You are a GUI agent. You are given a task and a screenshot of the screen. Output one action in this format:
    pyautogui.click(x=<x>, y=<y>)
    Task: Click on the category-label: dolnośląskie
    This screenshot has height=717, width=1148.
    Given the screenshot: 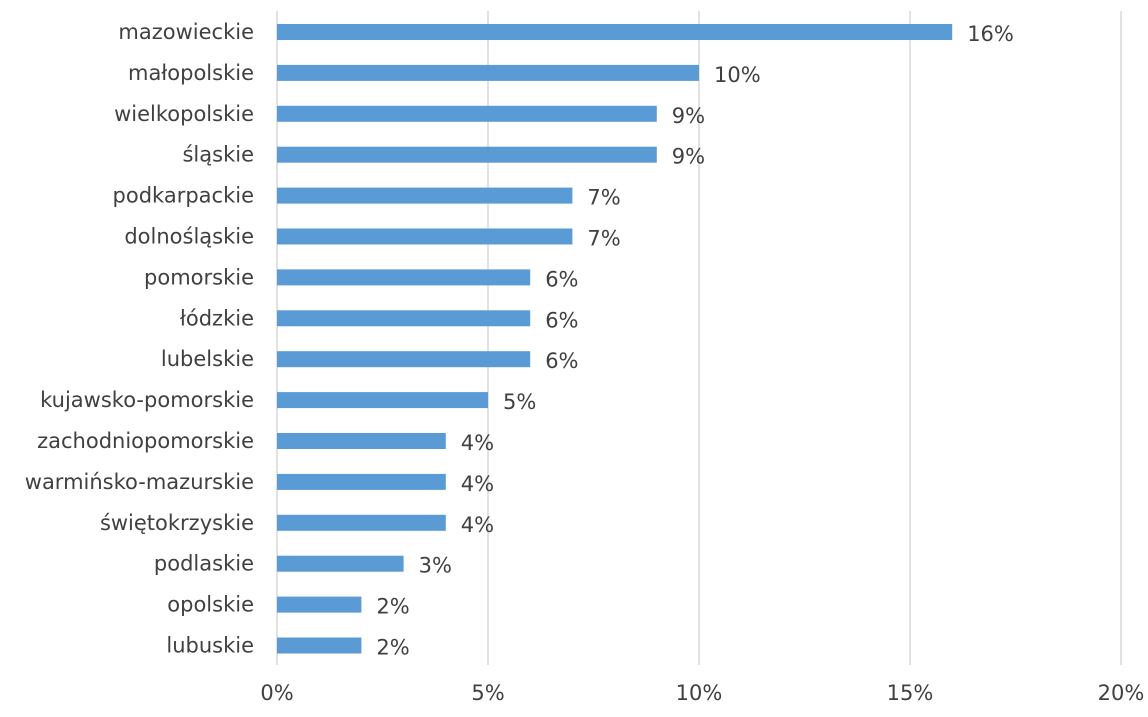 What is the action you would take?
    pyautogui.click(x=189, y=237)
    